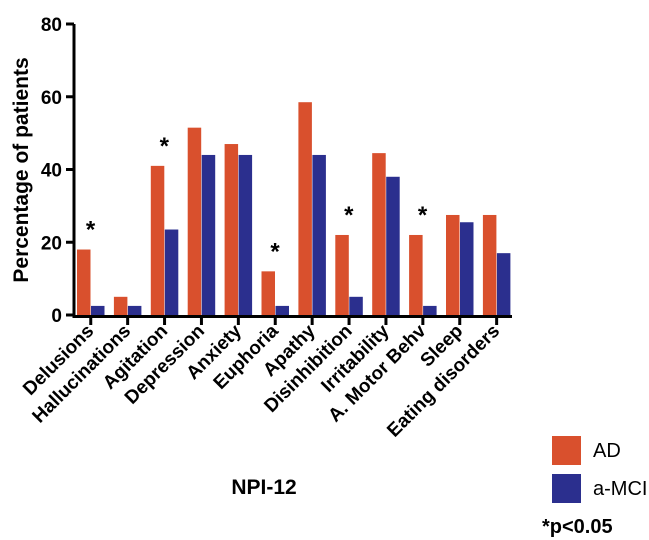 The height and width of the screenshot is (540, 649). I want to click on legend: AD a-MCI, so click(599, 469).